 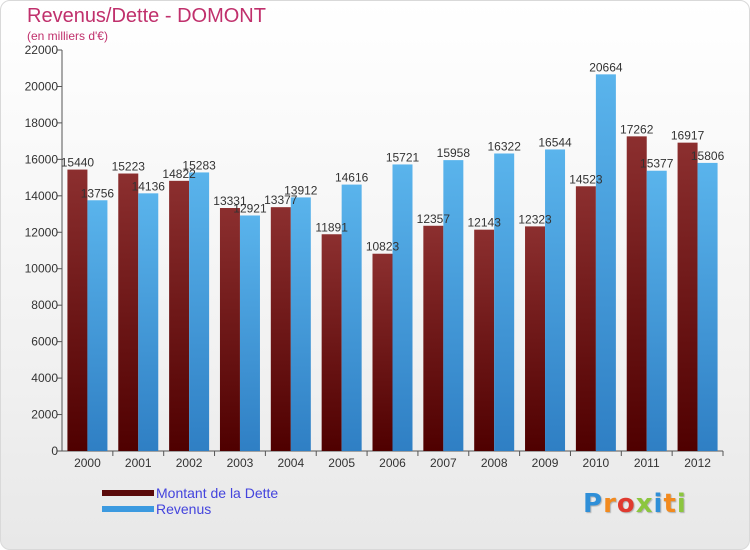 I want to click on data-label-debt: 16917, so click(x=688, y=136).